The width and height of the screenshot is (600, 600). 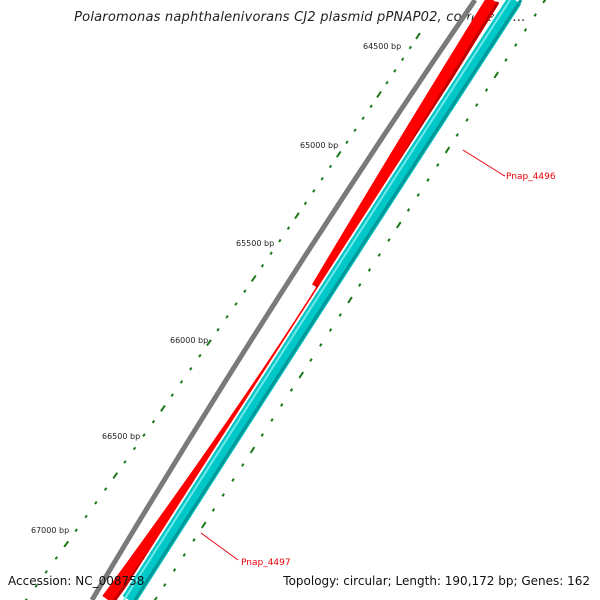 What do you see at coordinates (531, 177) in the screenshot?
I see `gene-label-pnap-4496: Pnap_4496` at bounding box center [531, 177].